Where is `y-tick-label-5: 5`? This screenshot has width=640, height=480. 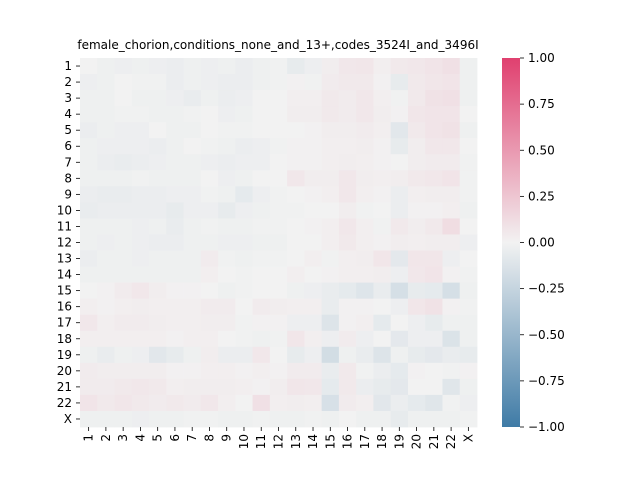 y-tick-label-5: 5 is located at coordinates (68, 130).